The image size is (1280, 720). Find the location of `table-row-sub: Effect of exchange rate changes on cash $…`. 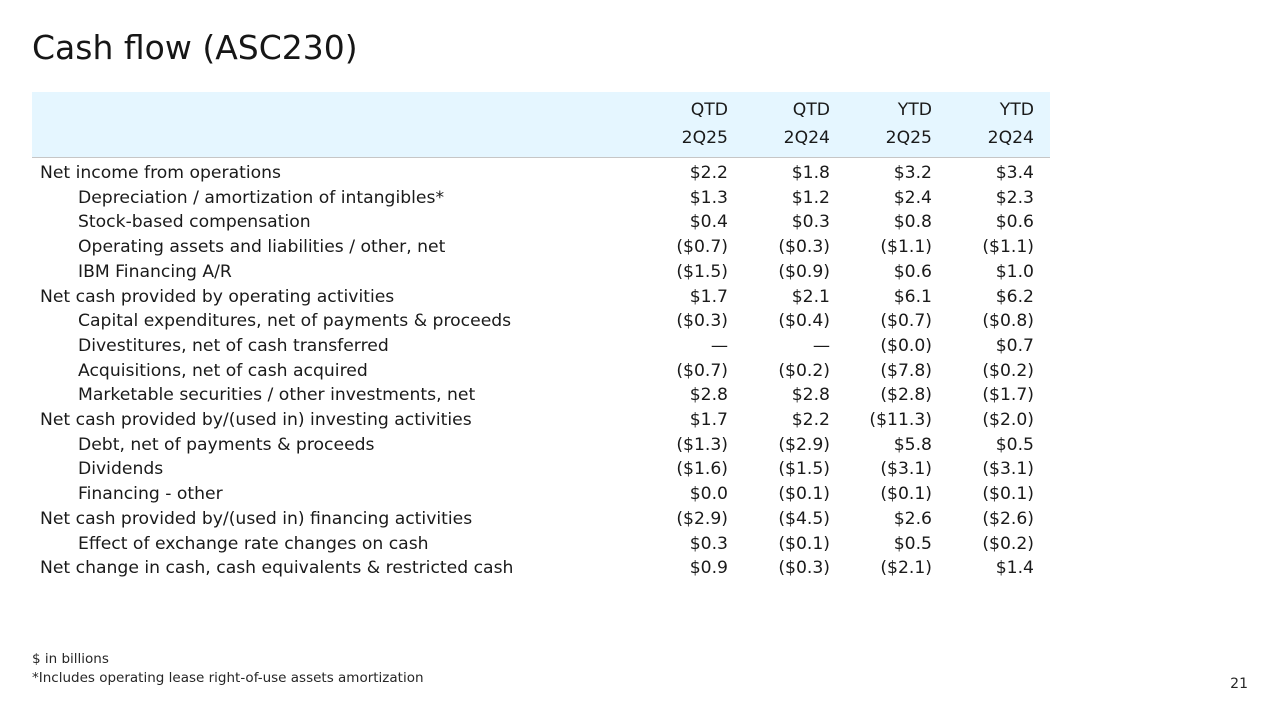

table-row-sub: Effect of exchange rate changes on cash $… is located at coordinates (541, 544).